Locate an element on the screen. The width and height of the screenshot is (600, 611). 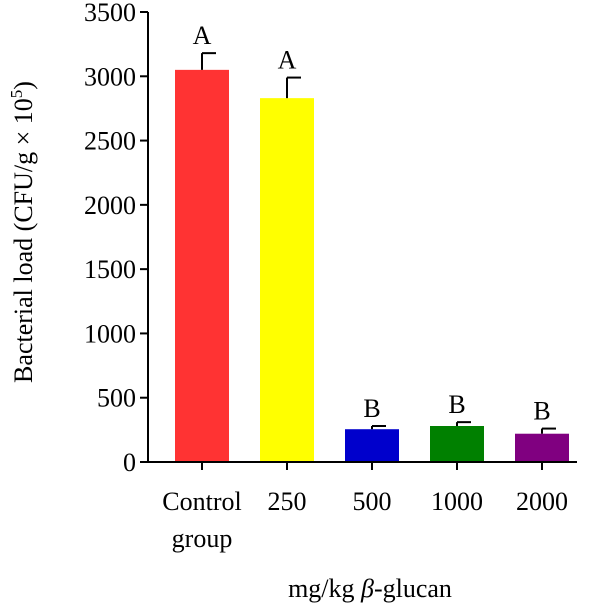
x-tick-label: 1000 is located at coordinates (457, 501).